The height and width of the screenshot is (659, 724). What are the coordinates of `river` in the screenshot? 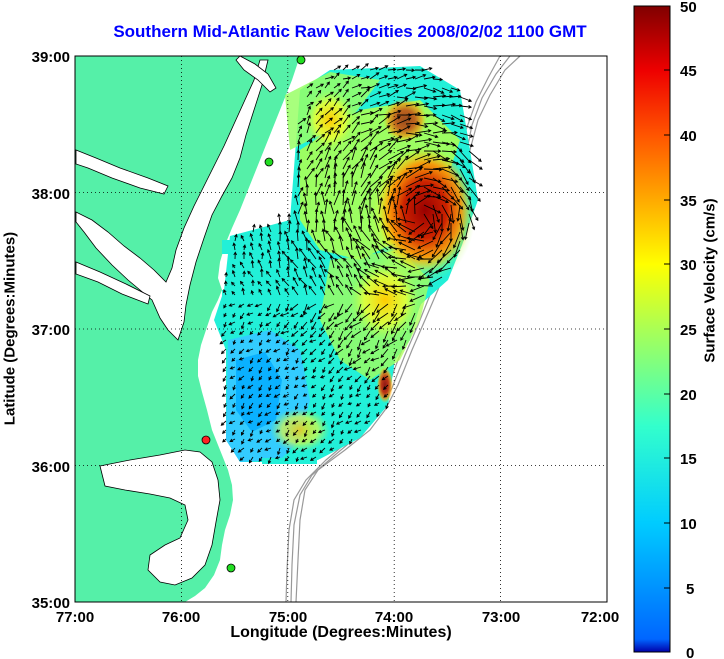 It's located at (113, 283).